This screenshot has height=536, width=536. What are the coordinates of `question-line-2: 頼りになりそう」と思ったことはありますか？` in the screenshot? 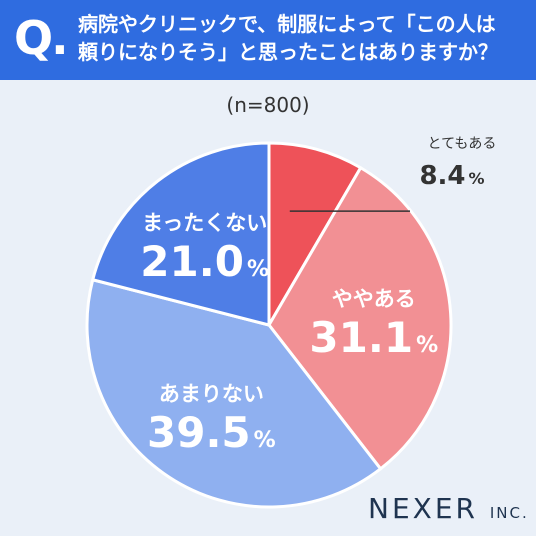 It's located at (288, 52).